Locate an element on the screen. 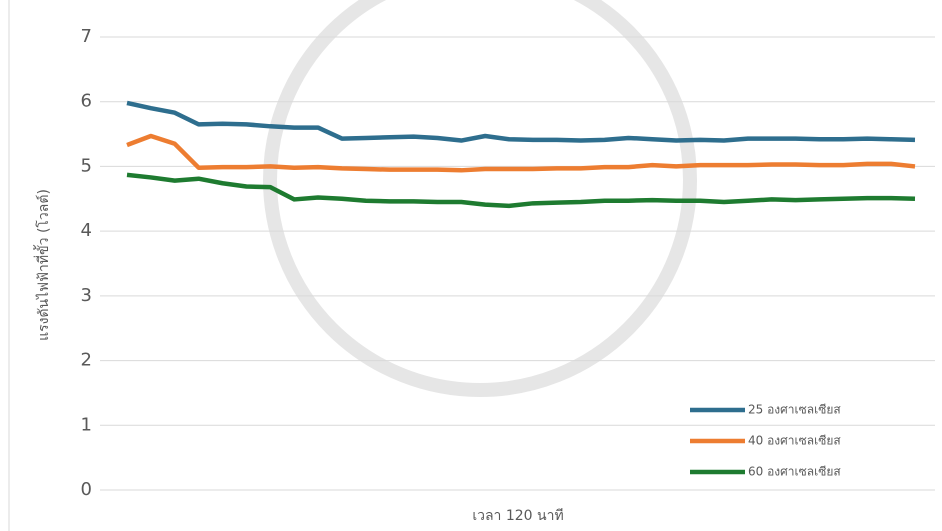 Image resolution: width=942 pixels, height=531 pixels. y-tick-label: 5 is located at coordinates (86, 165).